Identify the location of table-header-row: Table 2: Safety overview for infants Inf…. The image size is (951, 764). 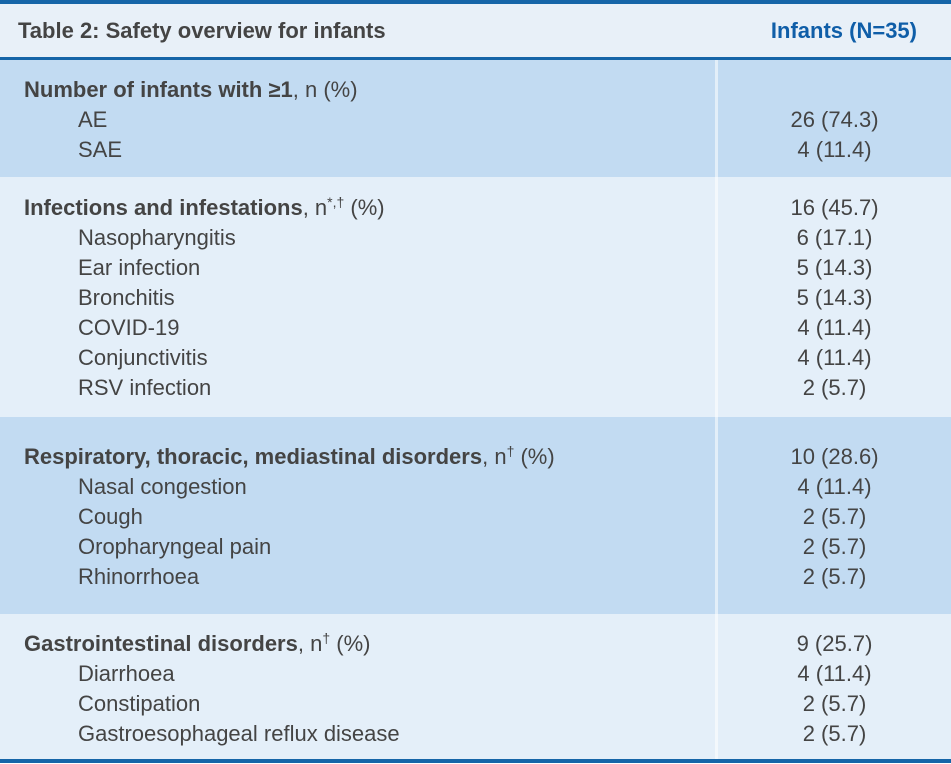
(475, 30).